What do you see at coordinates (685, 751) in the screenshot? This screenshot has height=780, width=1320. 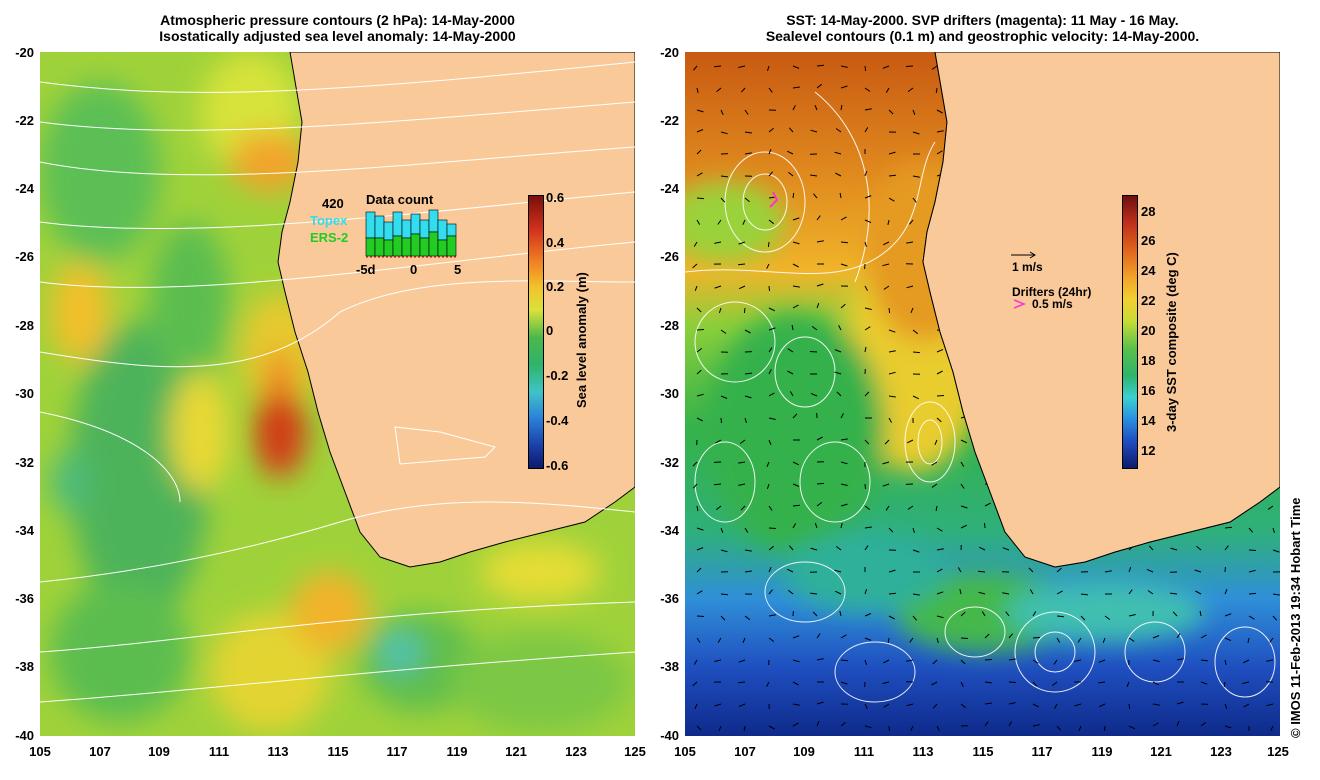 I see `x-tick: 105` at bounding box center [685, 751].